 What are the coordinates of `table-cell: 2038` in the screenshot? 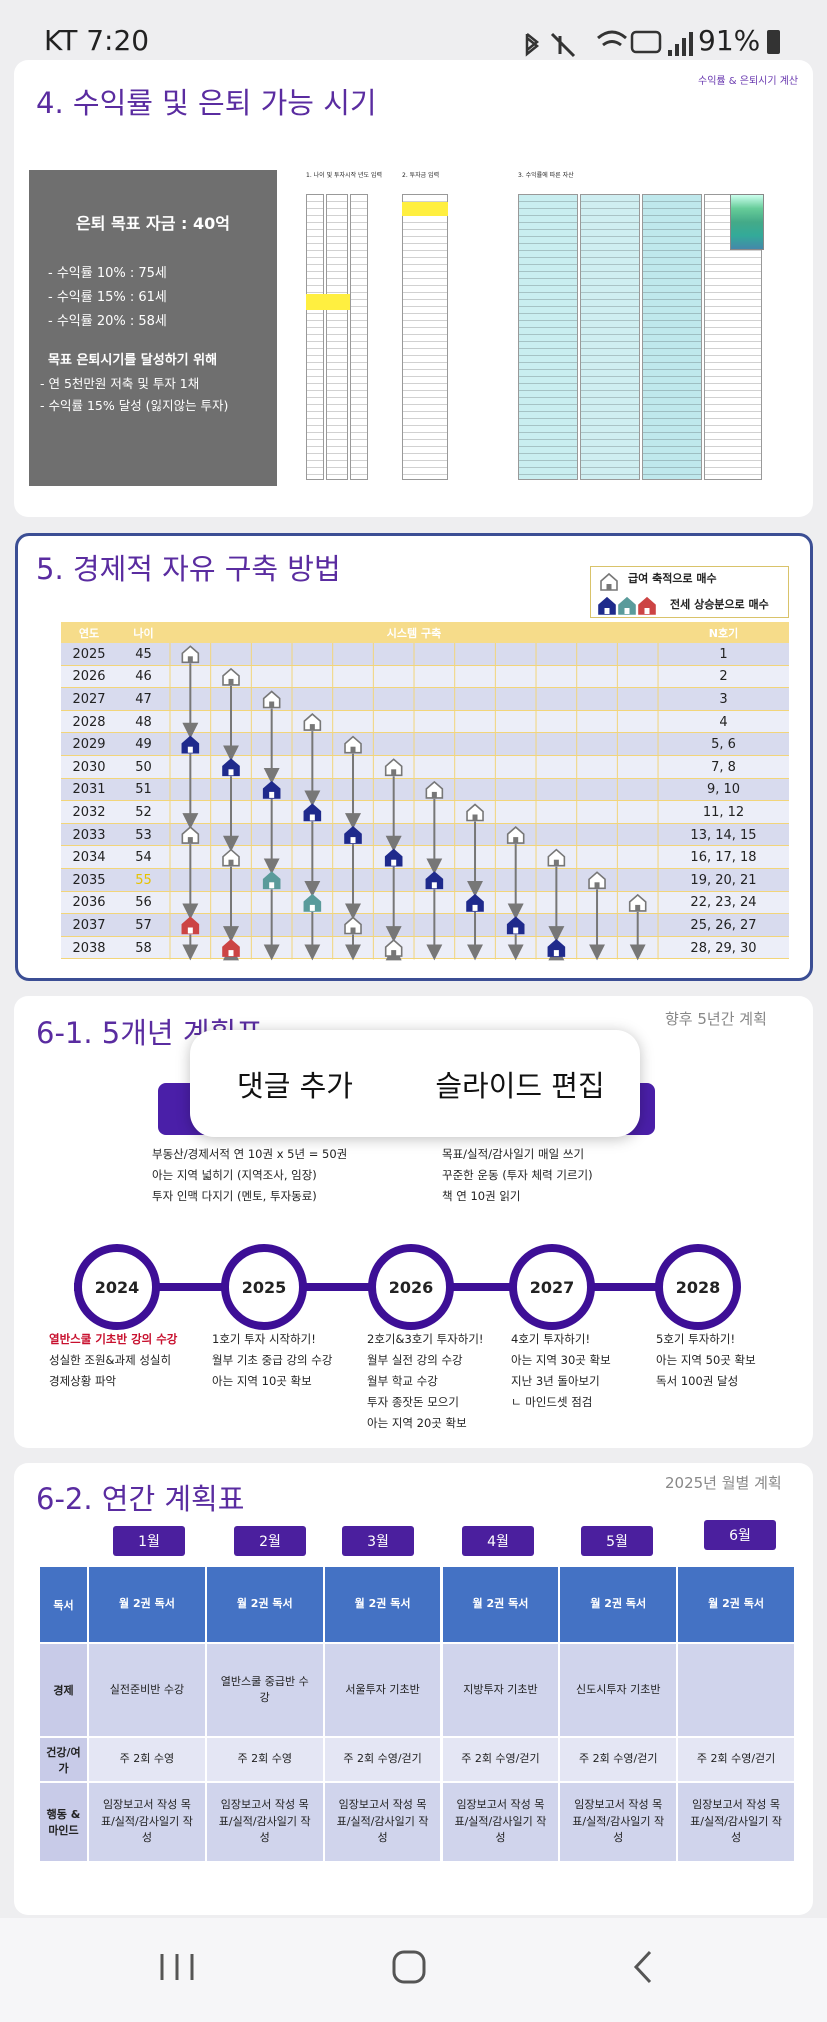 It's located at (89, 948).